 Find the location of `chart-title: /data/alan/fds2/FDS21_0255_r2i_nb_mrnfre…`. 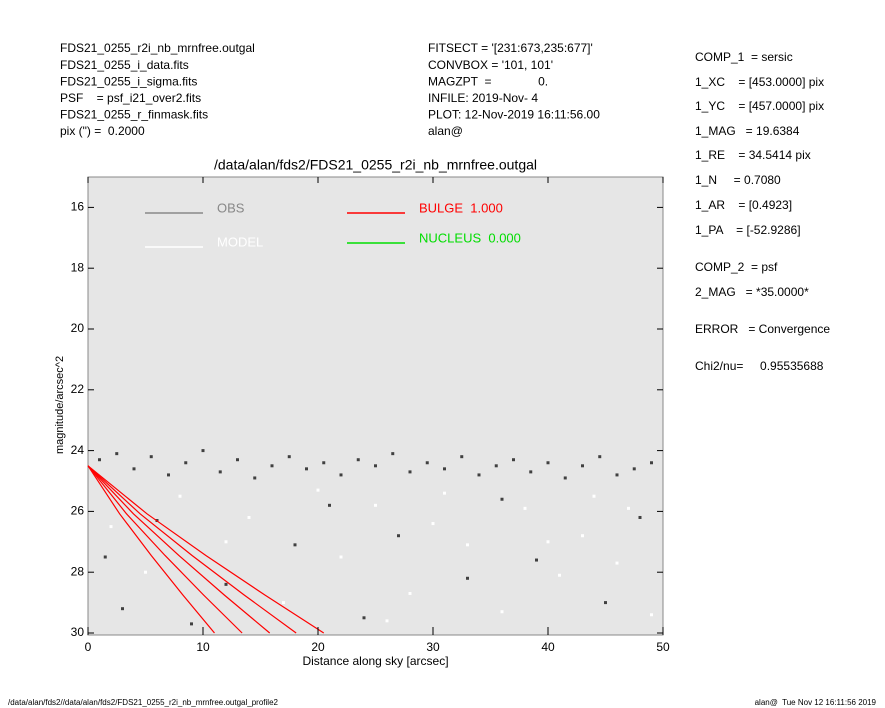

chart-title: /data/alan/fds2/FDS21_0255_r2i_nb_mrnfre… is located at coordinates (375, 165).